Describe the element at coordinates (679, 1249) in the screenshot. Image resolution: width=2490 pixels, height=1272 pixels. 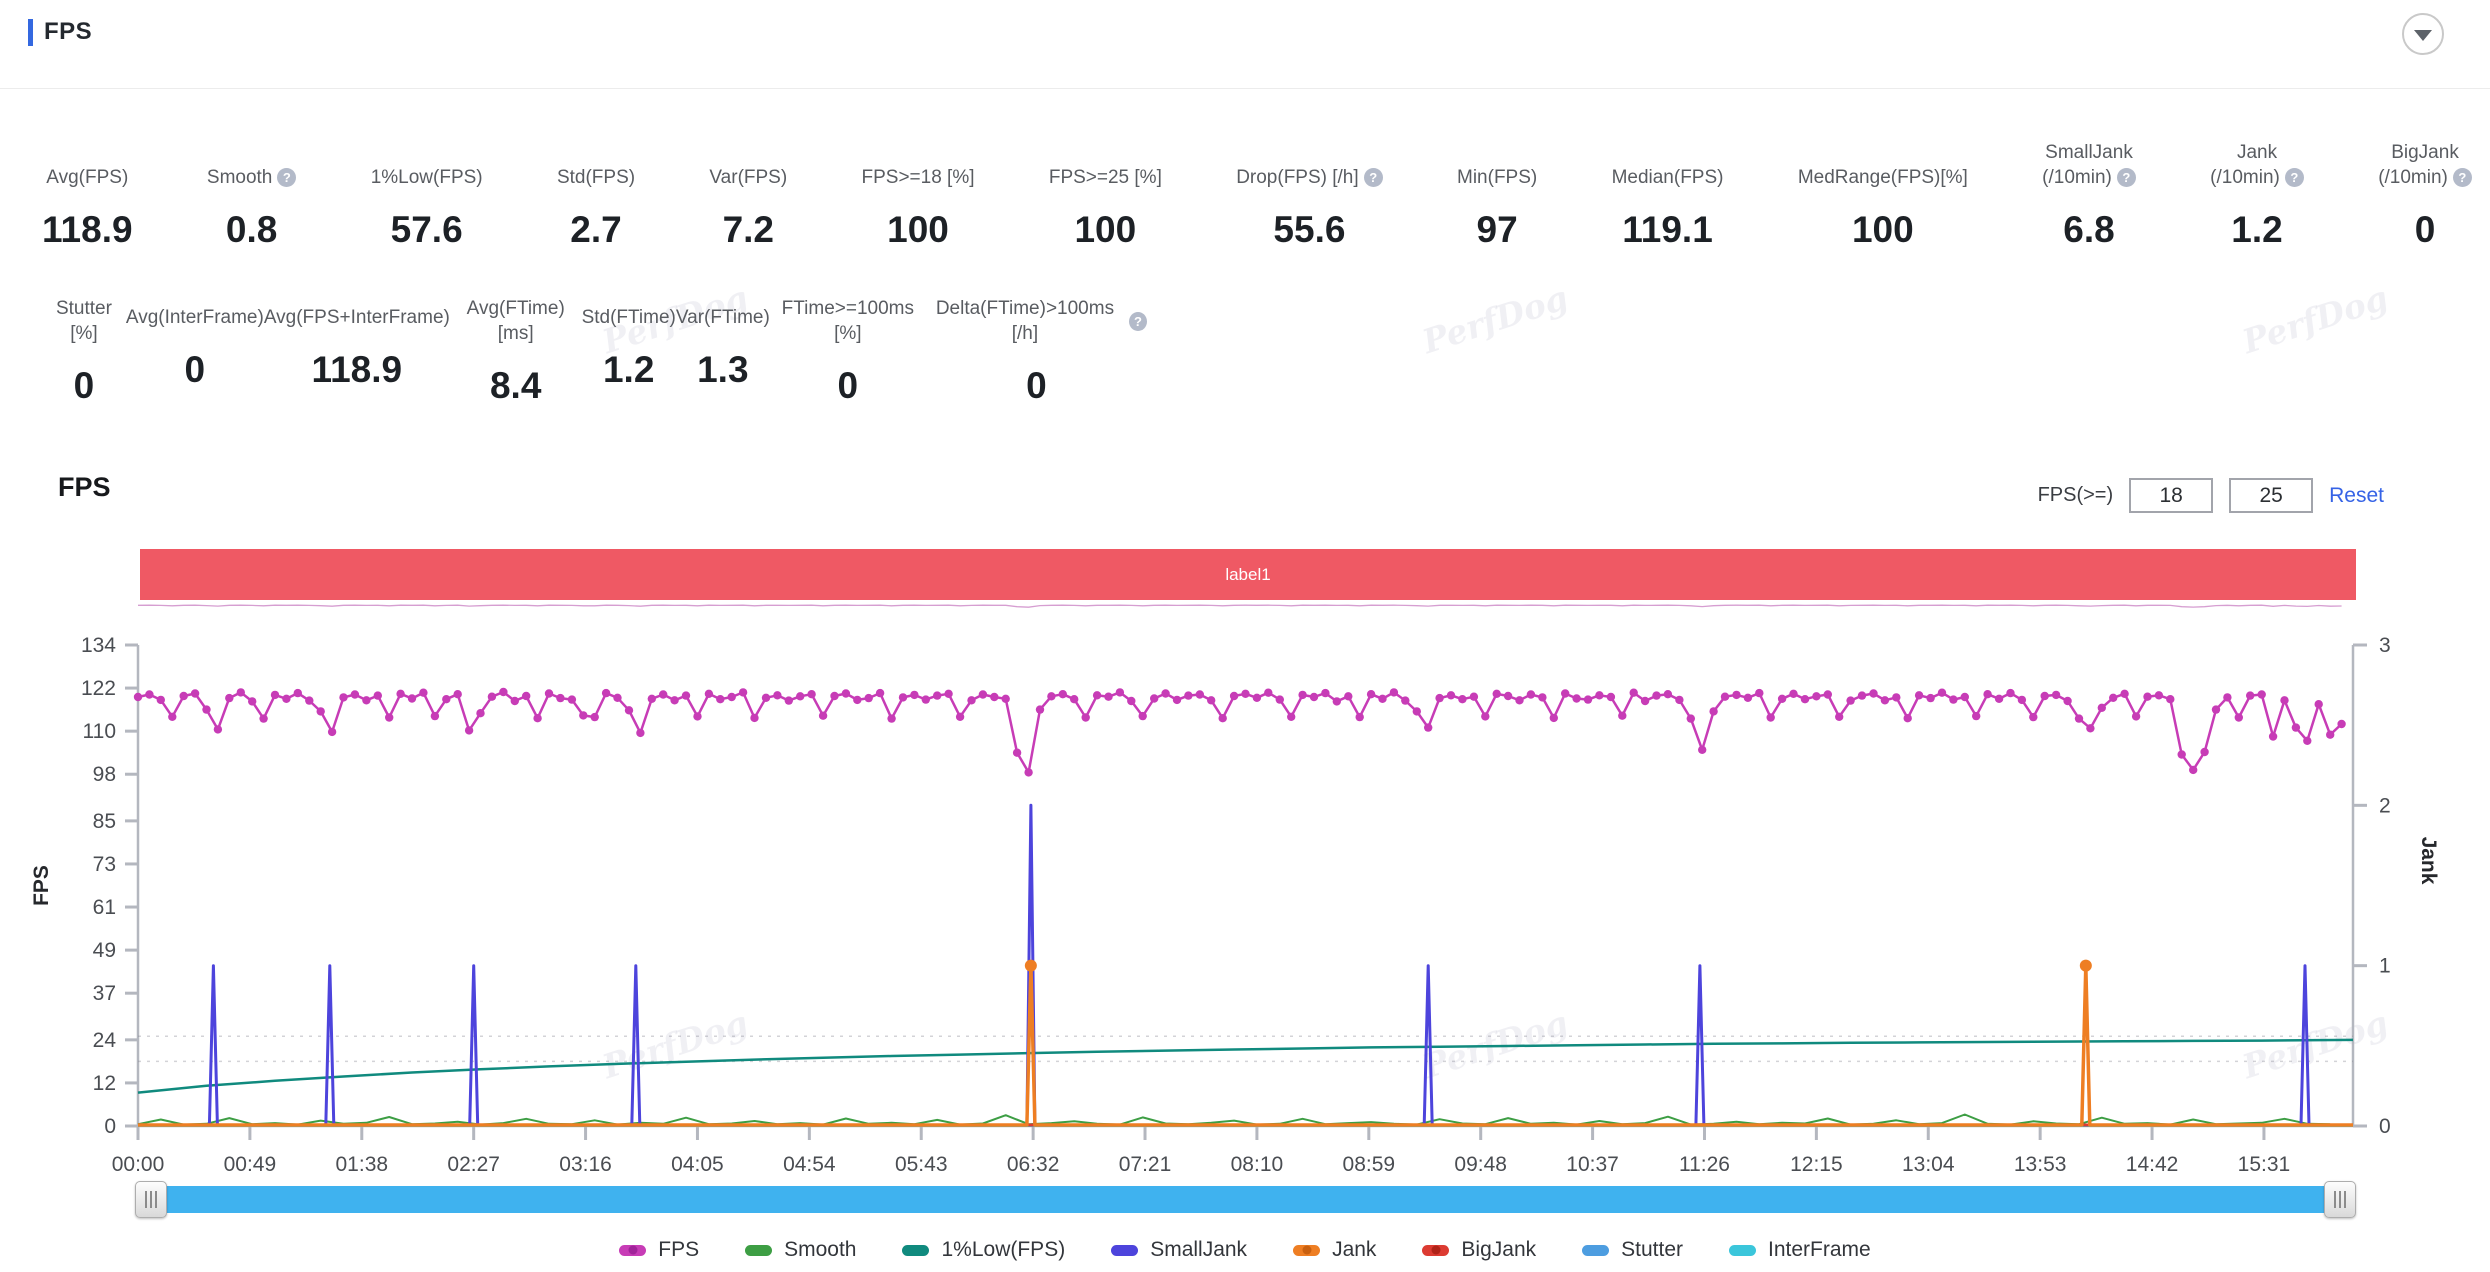
I see `legend-label: FPS` at that location.